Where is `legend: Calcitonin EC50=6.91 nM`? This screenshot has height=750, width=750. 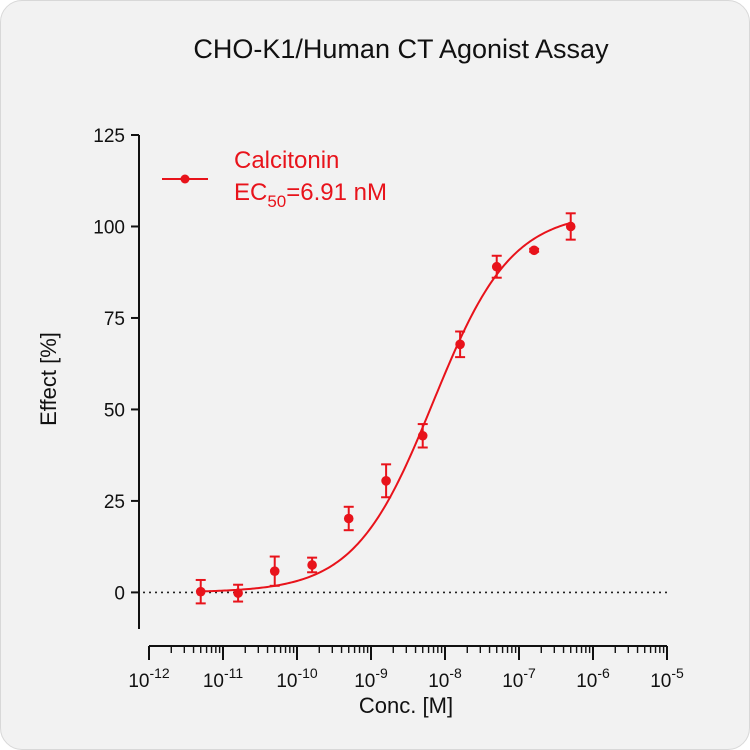 legend: Calcitonin EC50=6.91 nM is located at coordinates (274, 179).